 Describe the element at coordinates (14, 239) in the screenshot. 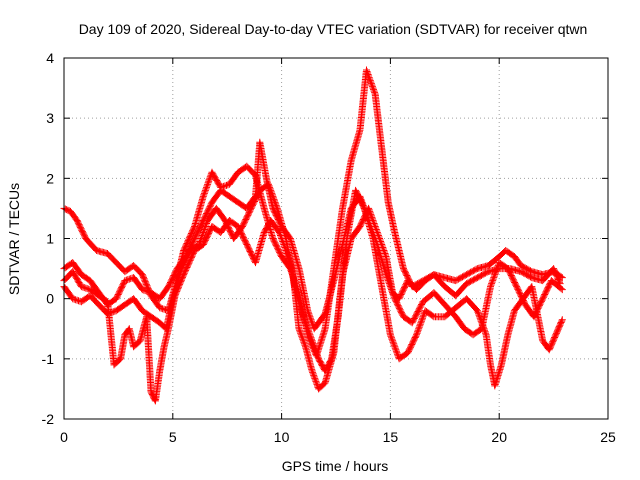

I see `y-axis-label: SDTVAR / TECUs` at that location.